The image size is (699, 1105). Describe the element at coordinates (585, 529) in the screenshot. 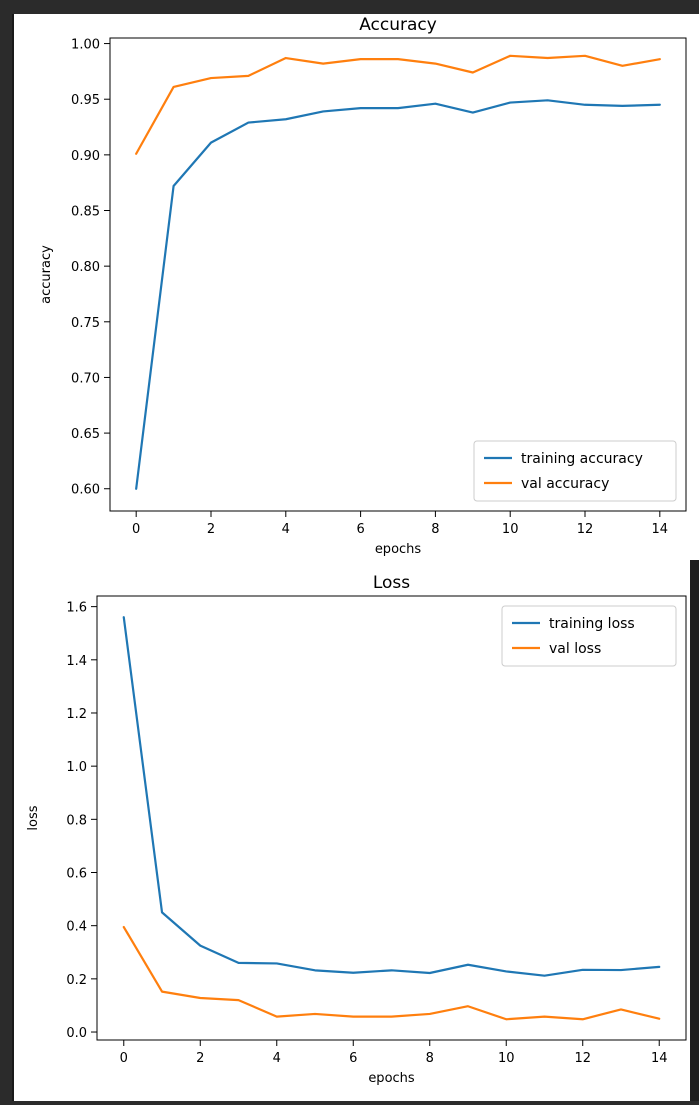

I see `accuracy-x-tick-label: 12` at that location.